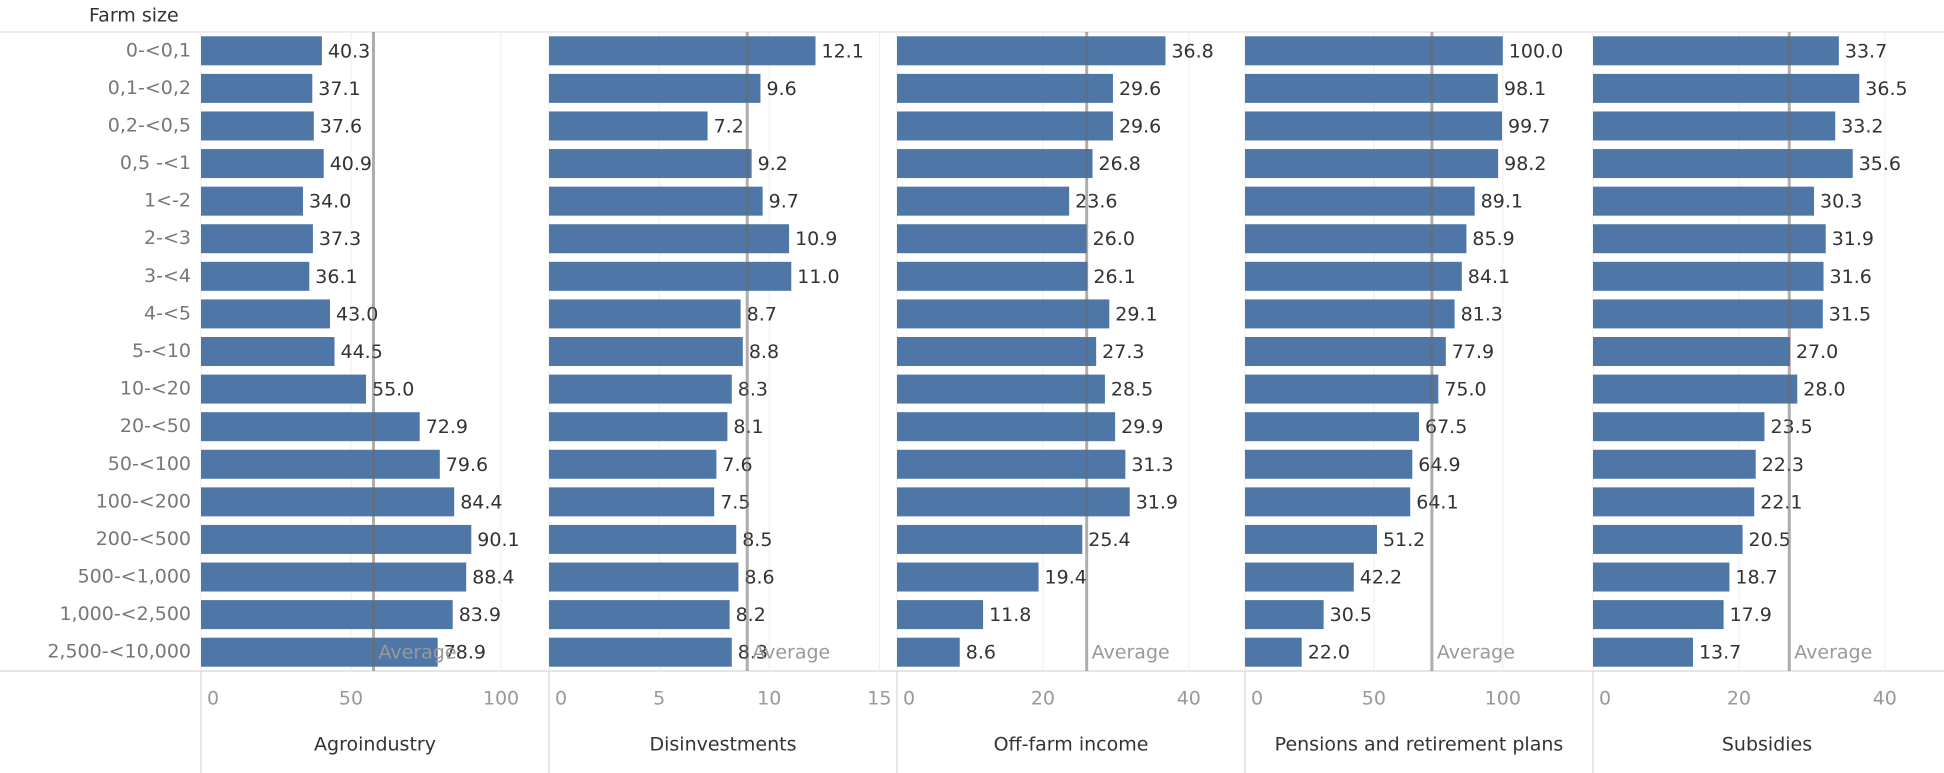 This screenshot has height=773, width=1944. What do you see at coordinates (1096, 202) in the screenshot?
I see `value-label: 23.6` at bounding box center [1096, 202].